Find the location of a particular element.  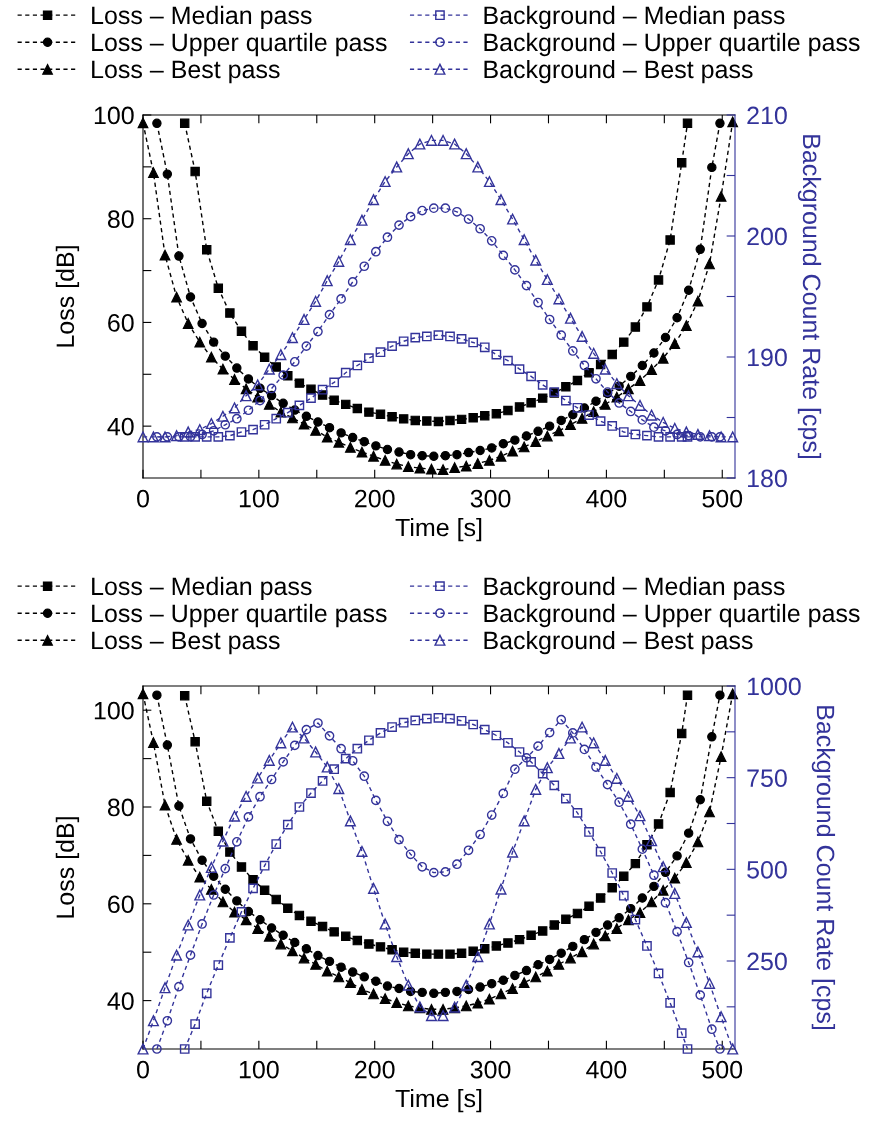

y2-tick-label: 500 is located at coordinates (767, 869).